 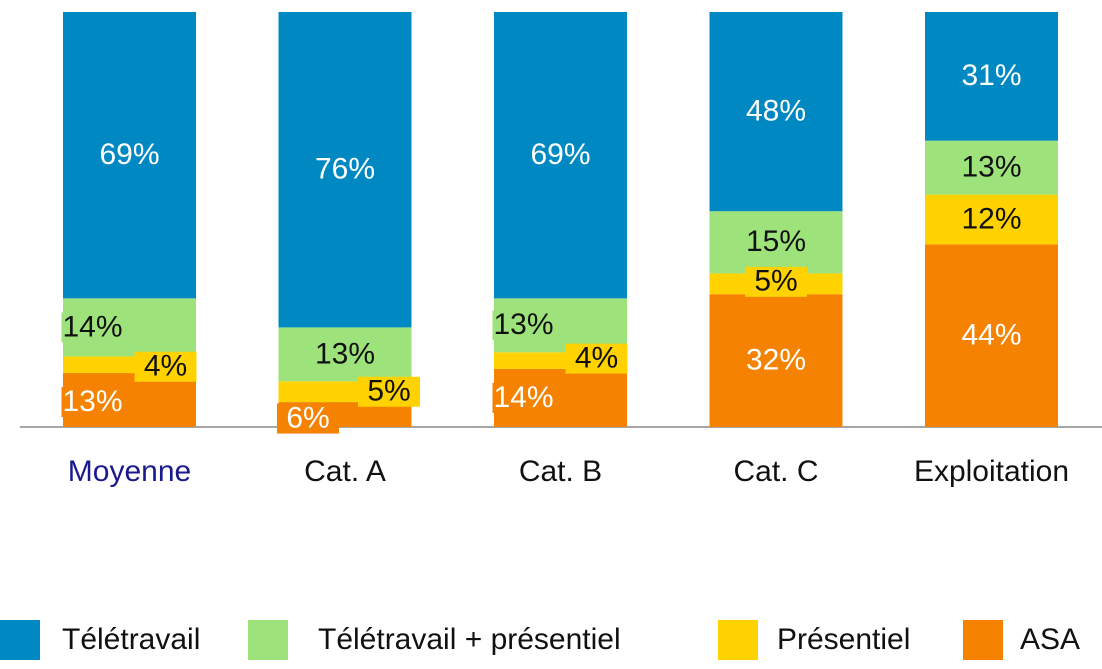 What do you see at coordinates (345, 471) in the screenshot?
I see `x-tick-label: Cat. A` at bounding box center [345, 471].